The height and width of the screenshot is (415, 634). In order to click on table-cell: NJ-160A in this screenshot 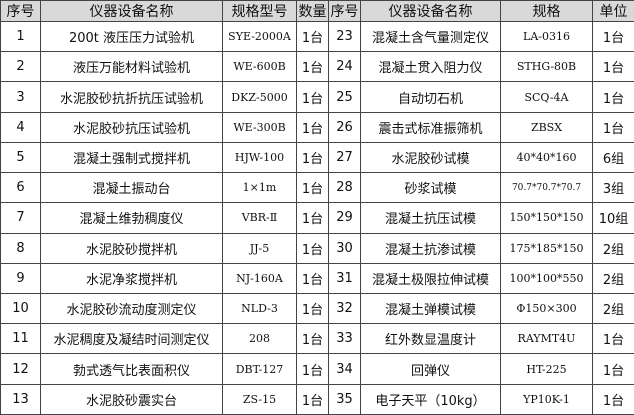, I will do `click(259, 278)`.